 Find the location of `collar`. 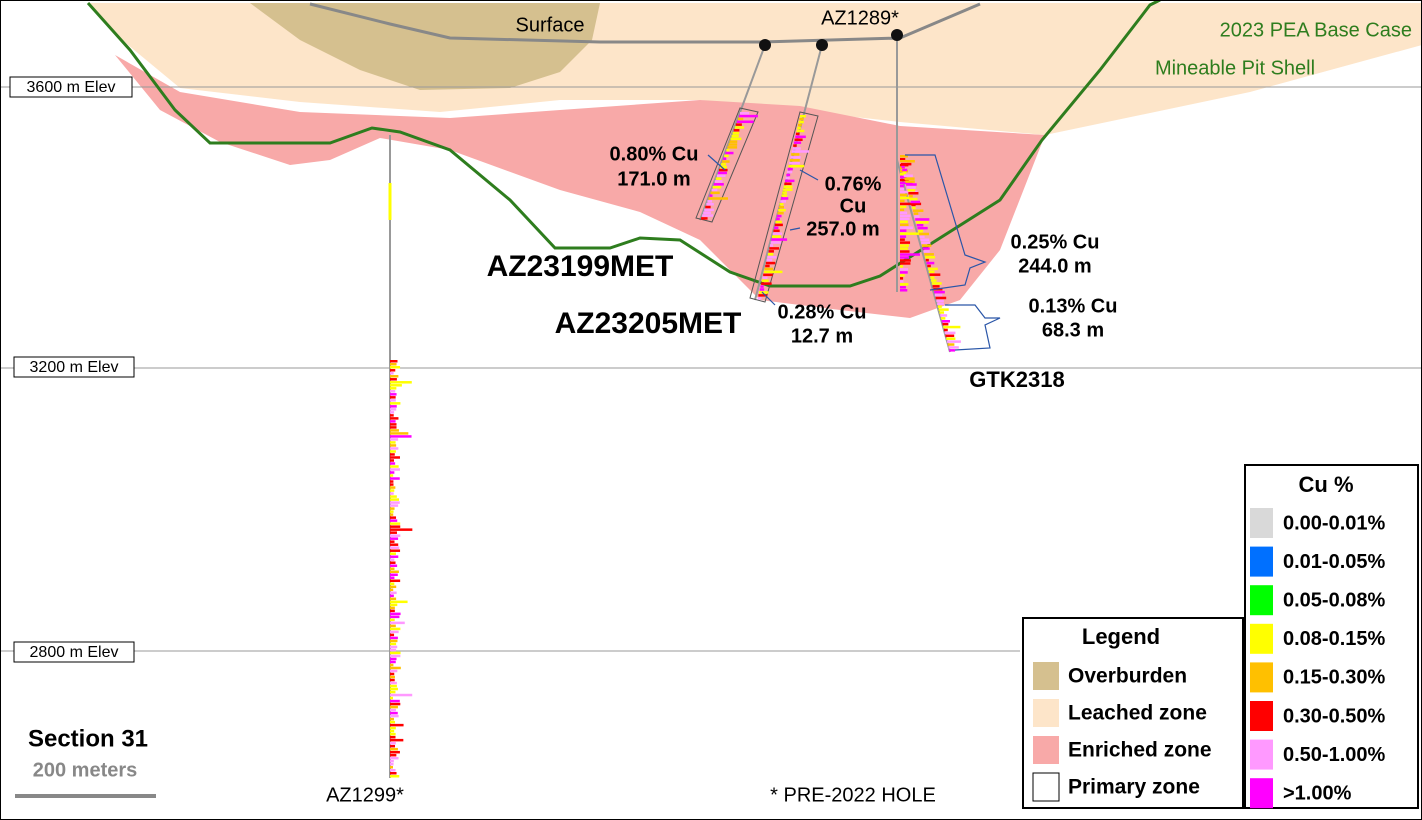

collar is located at coordinates (765, 45).